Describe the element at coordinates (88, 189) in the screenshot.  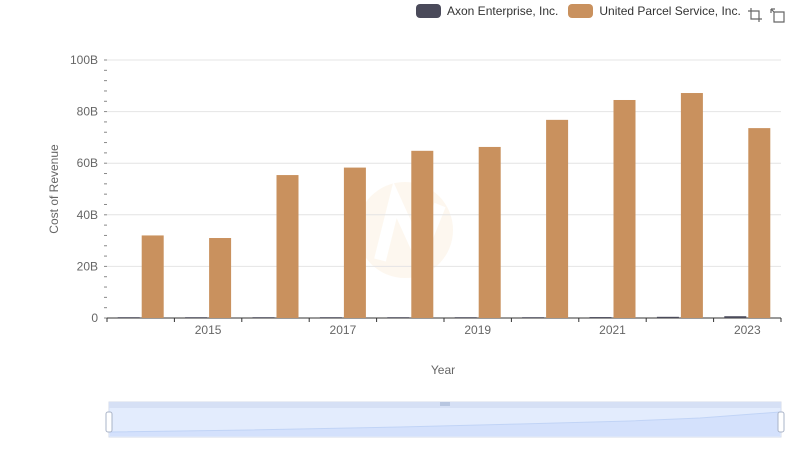
I see `y-axis: 0 20B 40B 60B 80B 100B` at that location.